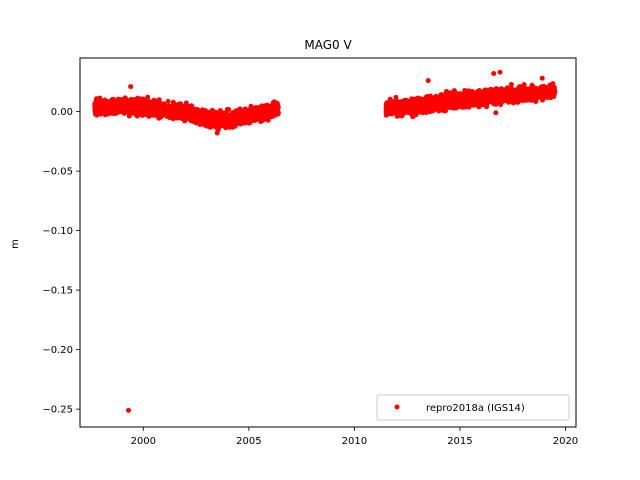  What do you see at coordinates (57, 410) in the screenshot?
I see `y-tick-label: −0.25` at bounding box center [57, 410].